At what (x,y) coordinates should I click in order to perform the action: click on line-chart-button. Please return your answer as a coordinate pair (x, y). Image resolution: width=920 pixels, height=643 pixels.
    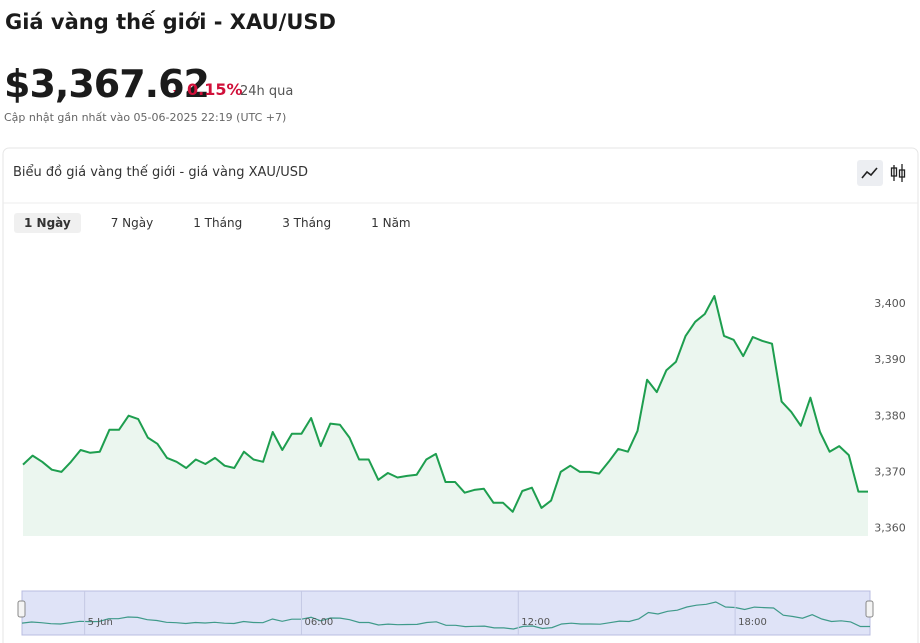
    Looking at the image, I should click on (870, 173).